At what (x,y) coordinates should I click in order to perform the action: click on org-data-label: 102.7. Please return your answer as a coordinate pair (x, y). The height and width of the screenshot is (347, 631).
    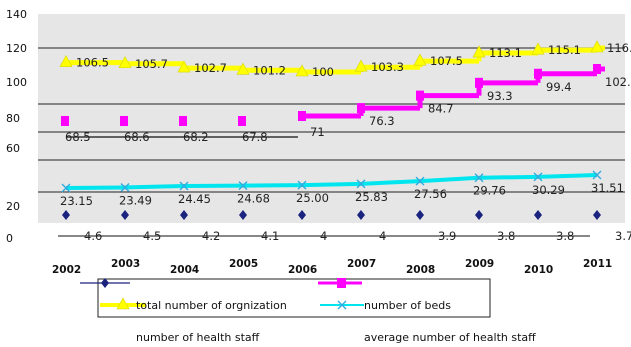
    Looking at the image, I should click on (210, 68).